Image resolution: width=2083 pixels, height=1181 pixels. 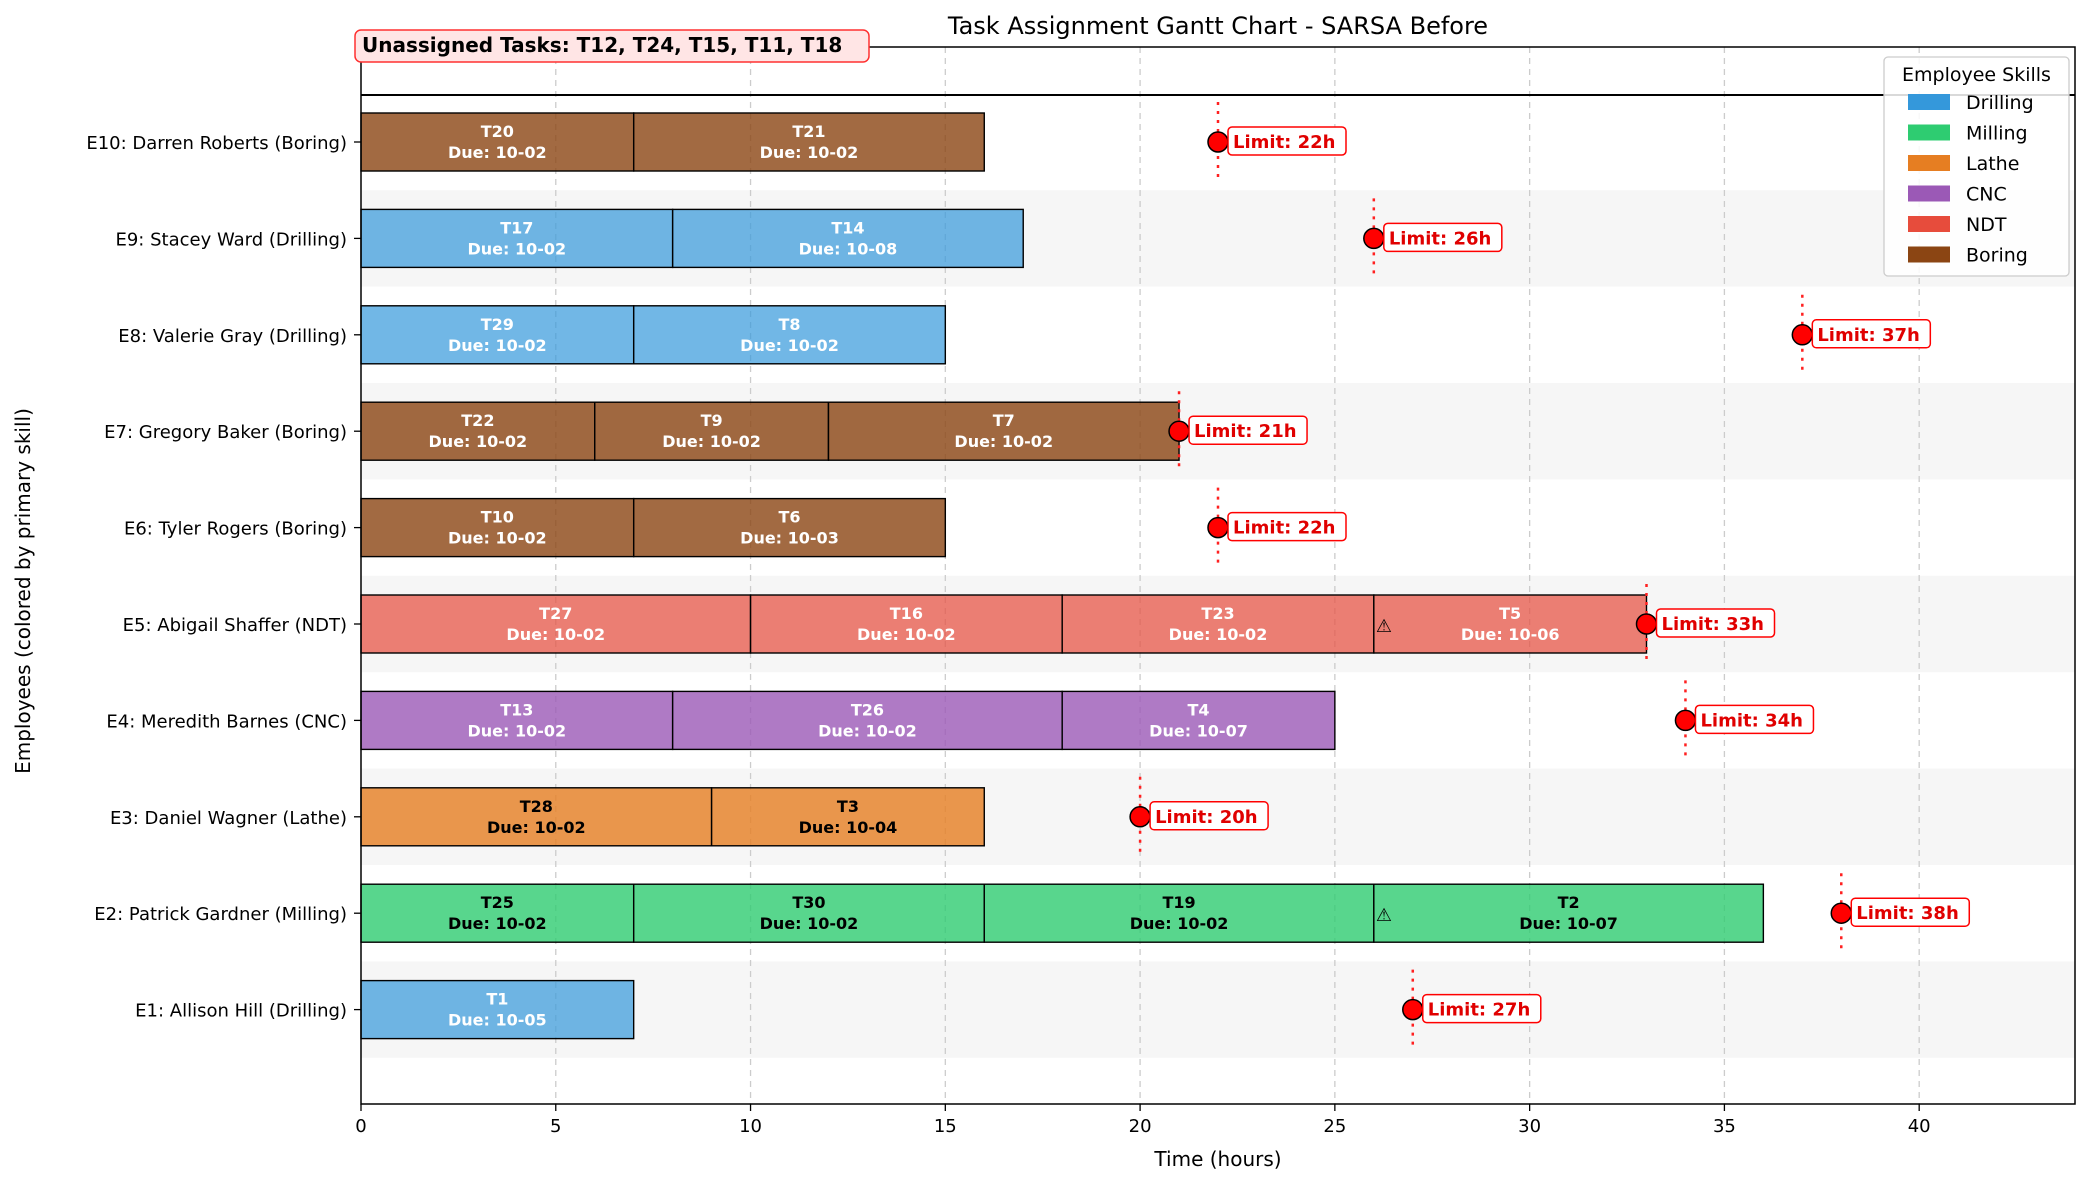 I want to click on task-id-label: T19, so click(x=1178, y=902).